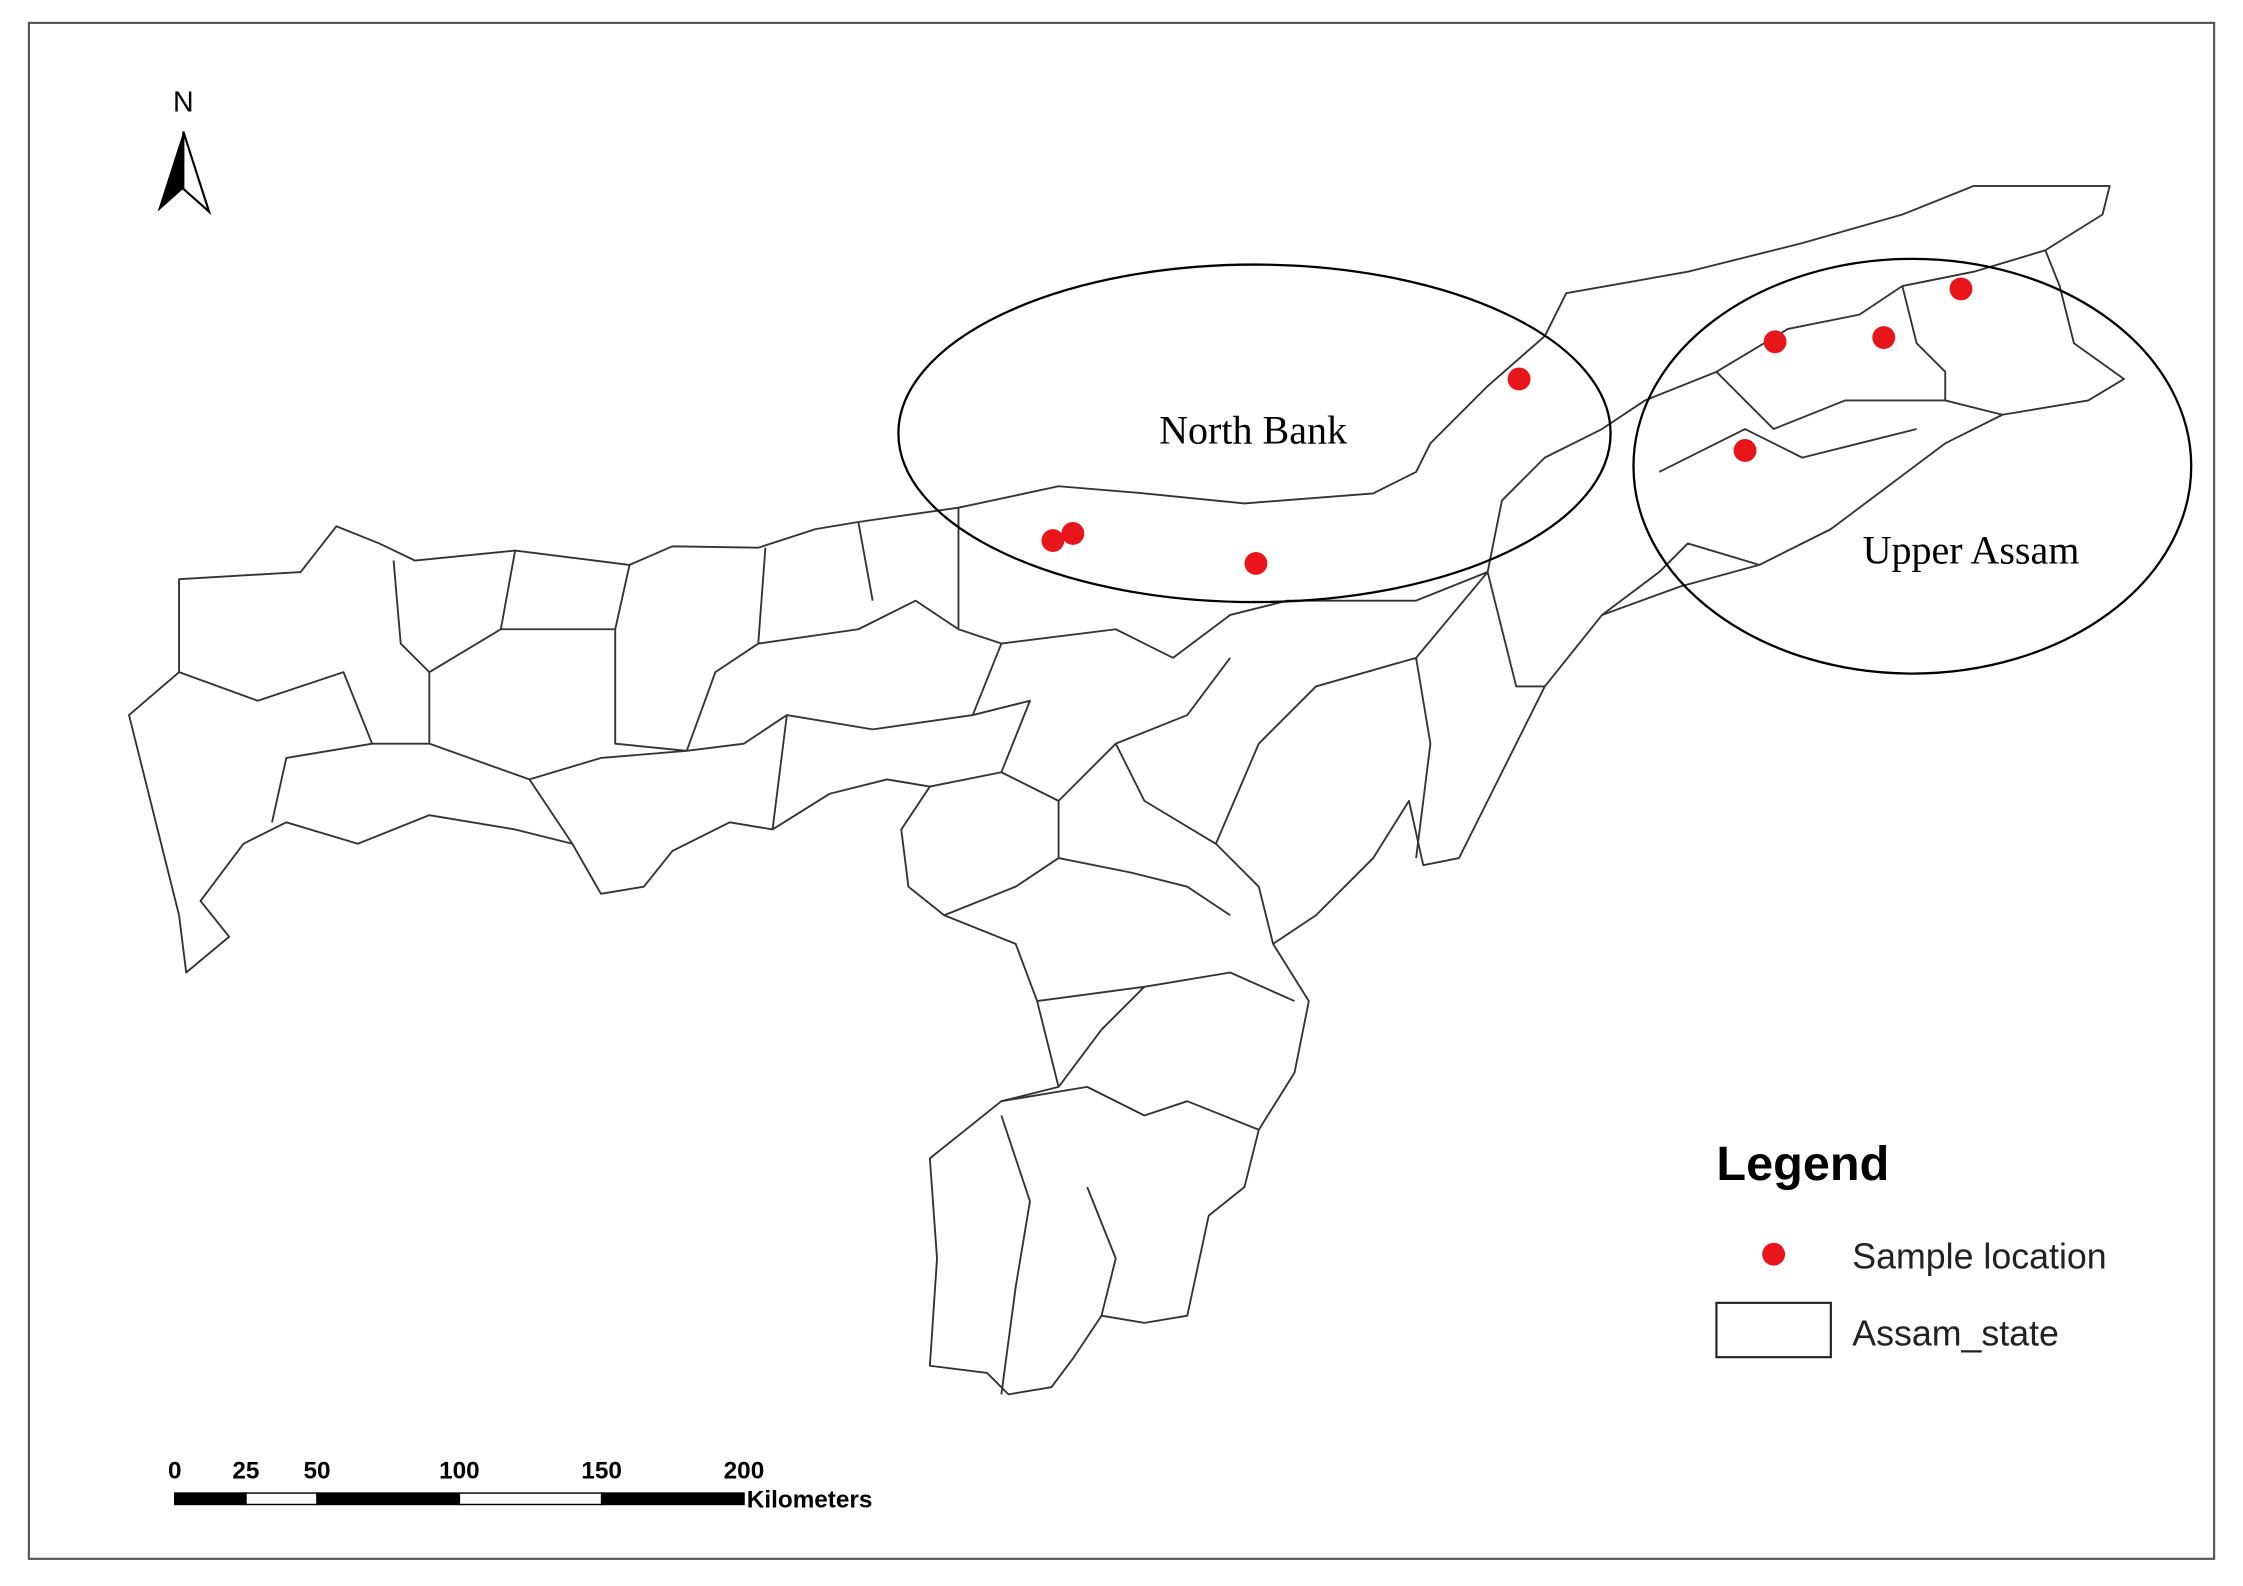  I want to click on scale-unit: Kilometers, so click(810, 1499).